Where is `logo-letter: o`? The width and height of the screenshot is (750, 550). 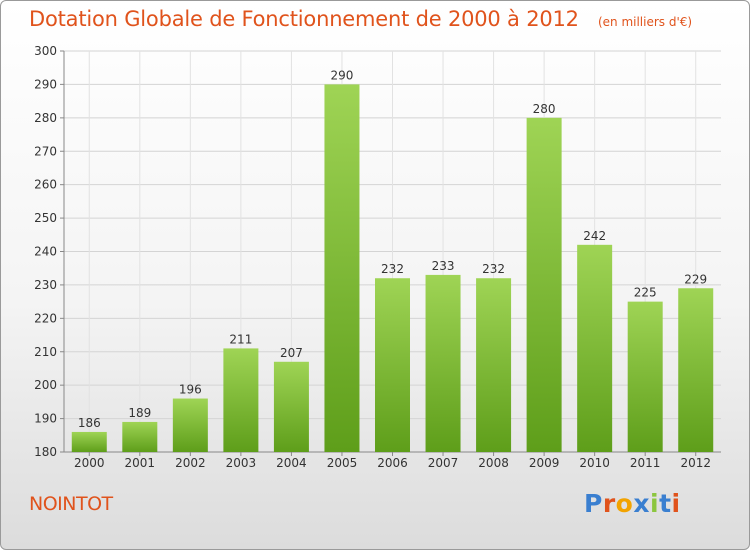 logo-letter: o is located at coordinates (624, 503).